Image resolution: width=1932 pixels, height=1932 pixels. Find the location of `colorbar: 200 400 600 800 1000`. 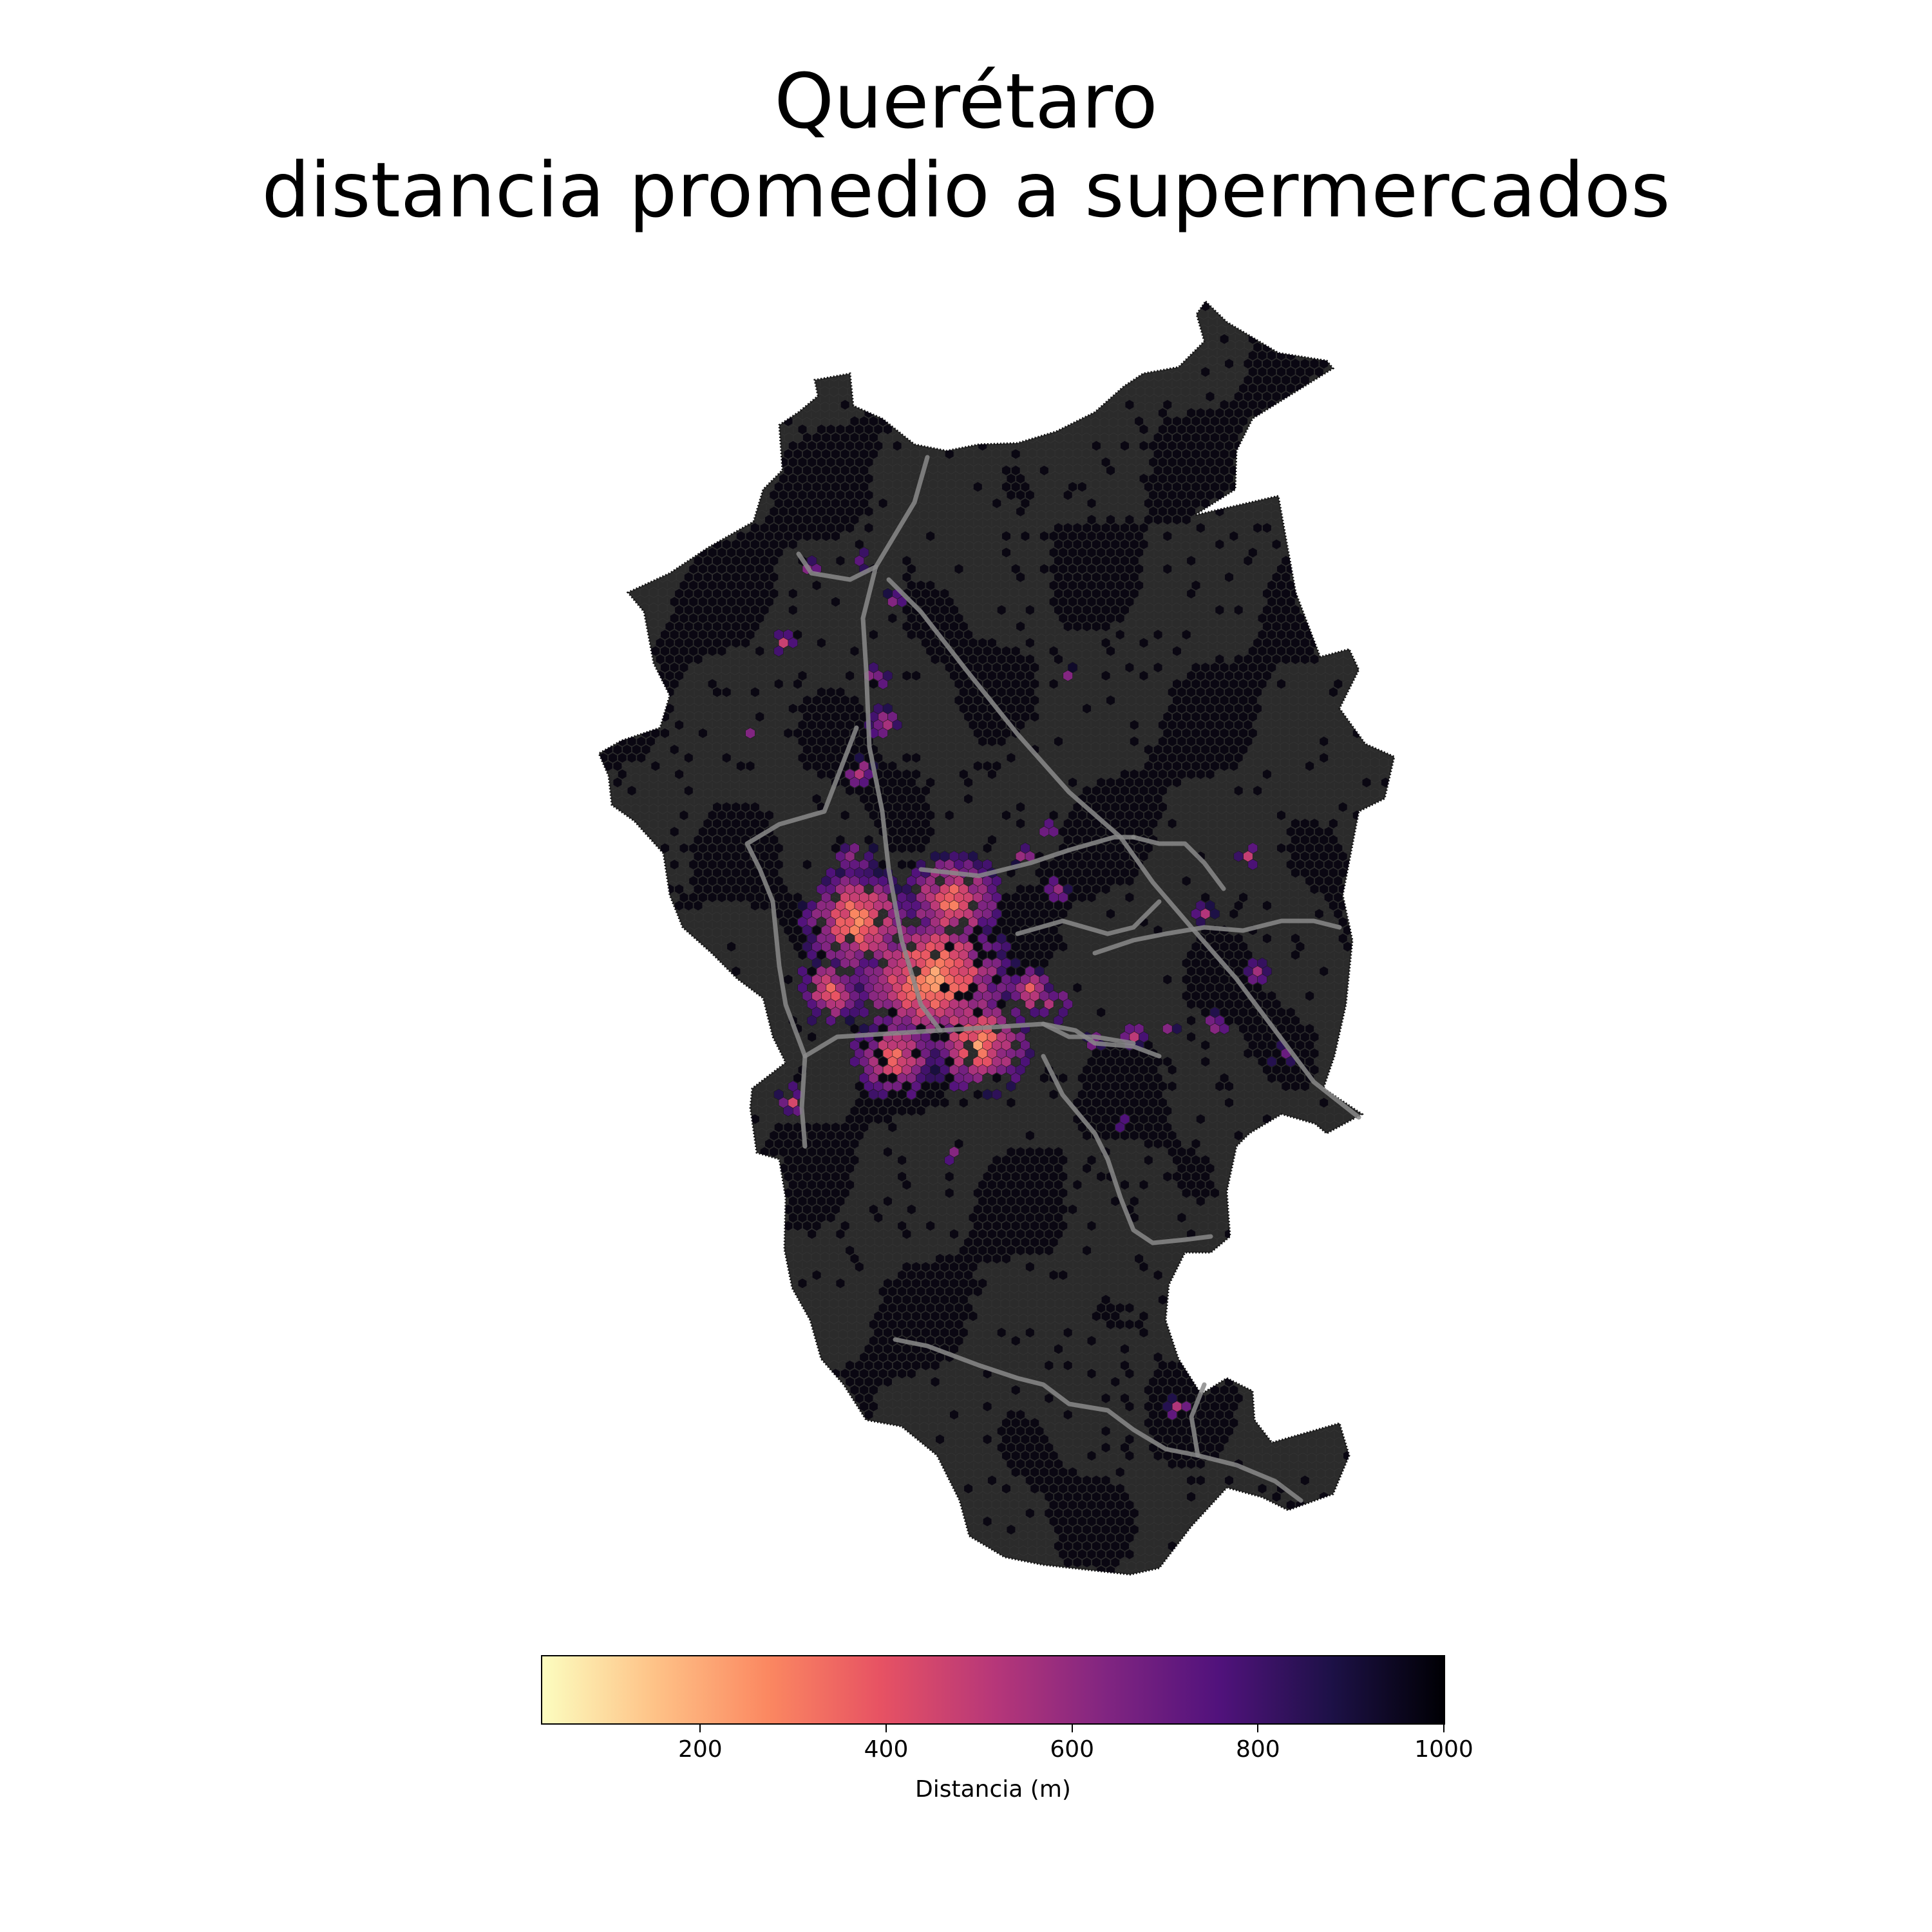

colorbar: 200 400 600 800 1000 is located at coordinates (1007, 1709).